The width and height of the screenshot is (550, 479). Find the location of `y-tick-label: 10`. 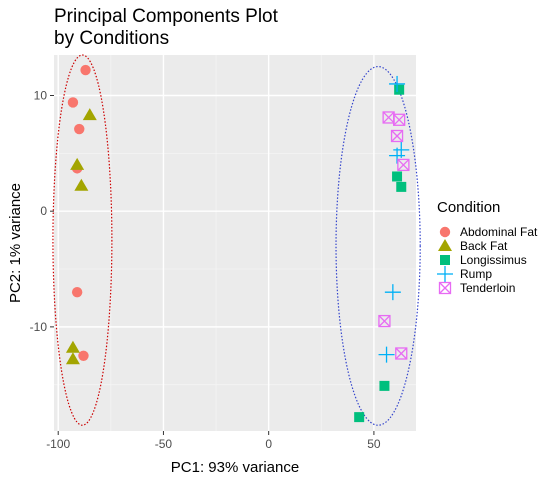

y-tick-label: 10 is located at coordinates (41, 95).